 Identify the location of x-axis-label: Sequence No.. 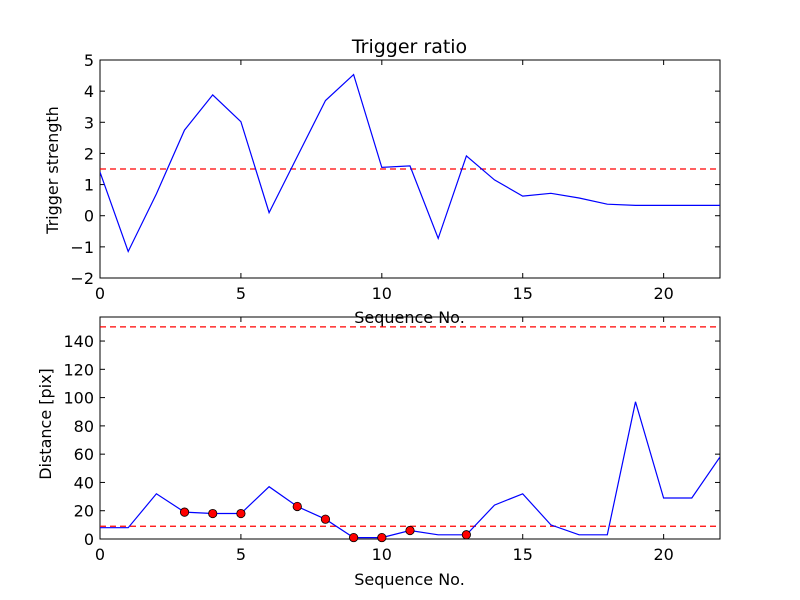
(409, 579).